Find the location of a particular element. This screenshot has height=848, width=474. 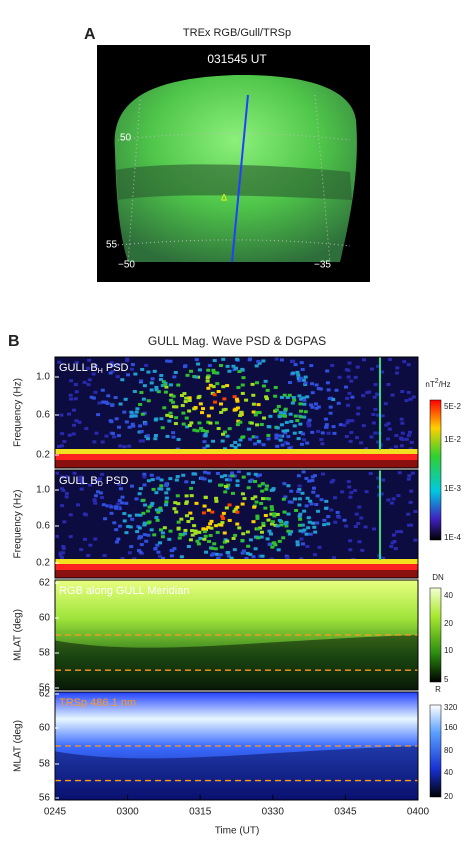

station-marker: Δ is located at coordinates (224, 197).